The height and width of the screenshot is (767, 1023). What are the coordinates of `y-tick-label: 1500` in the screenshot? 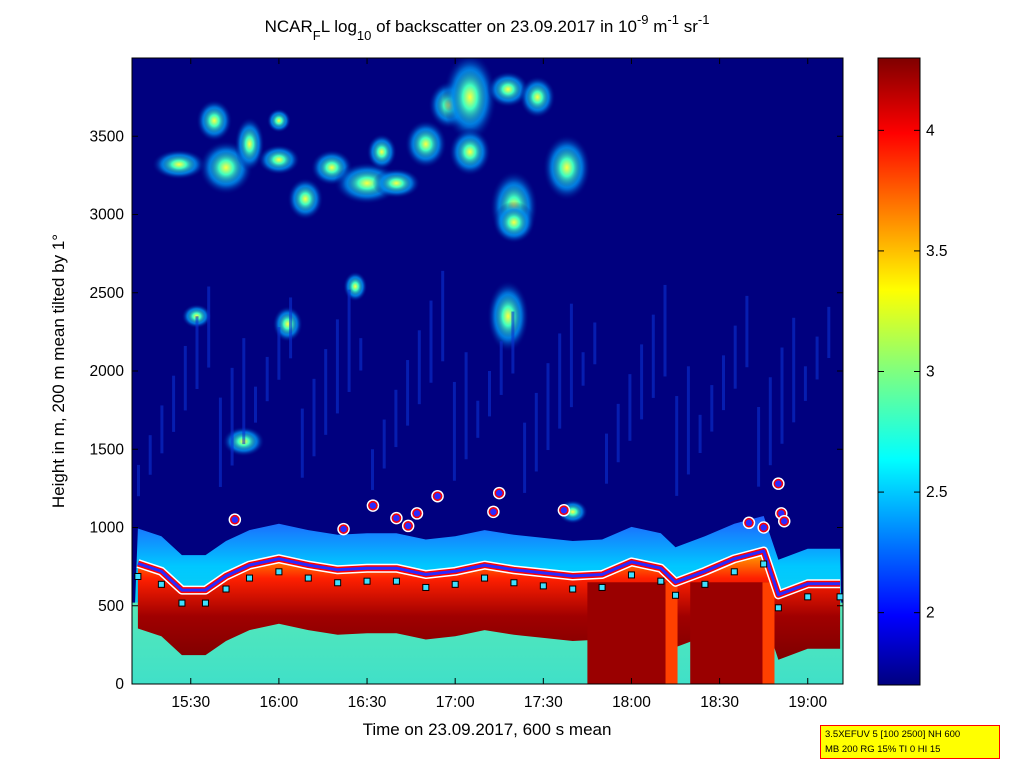 It's located at (107, 449).